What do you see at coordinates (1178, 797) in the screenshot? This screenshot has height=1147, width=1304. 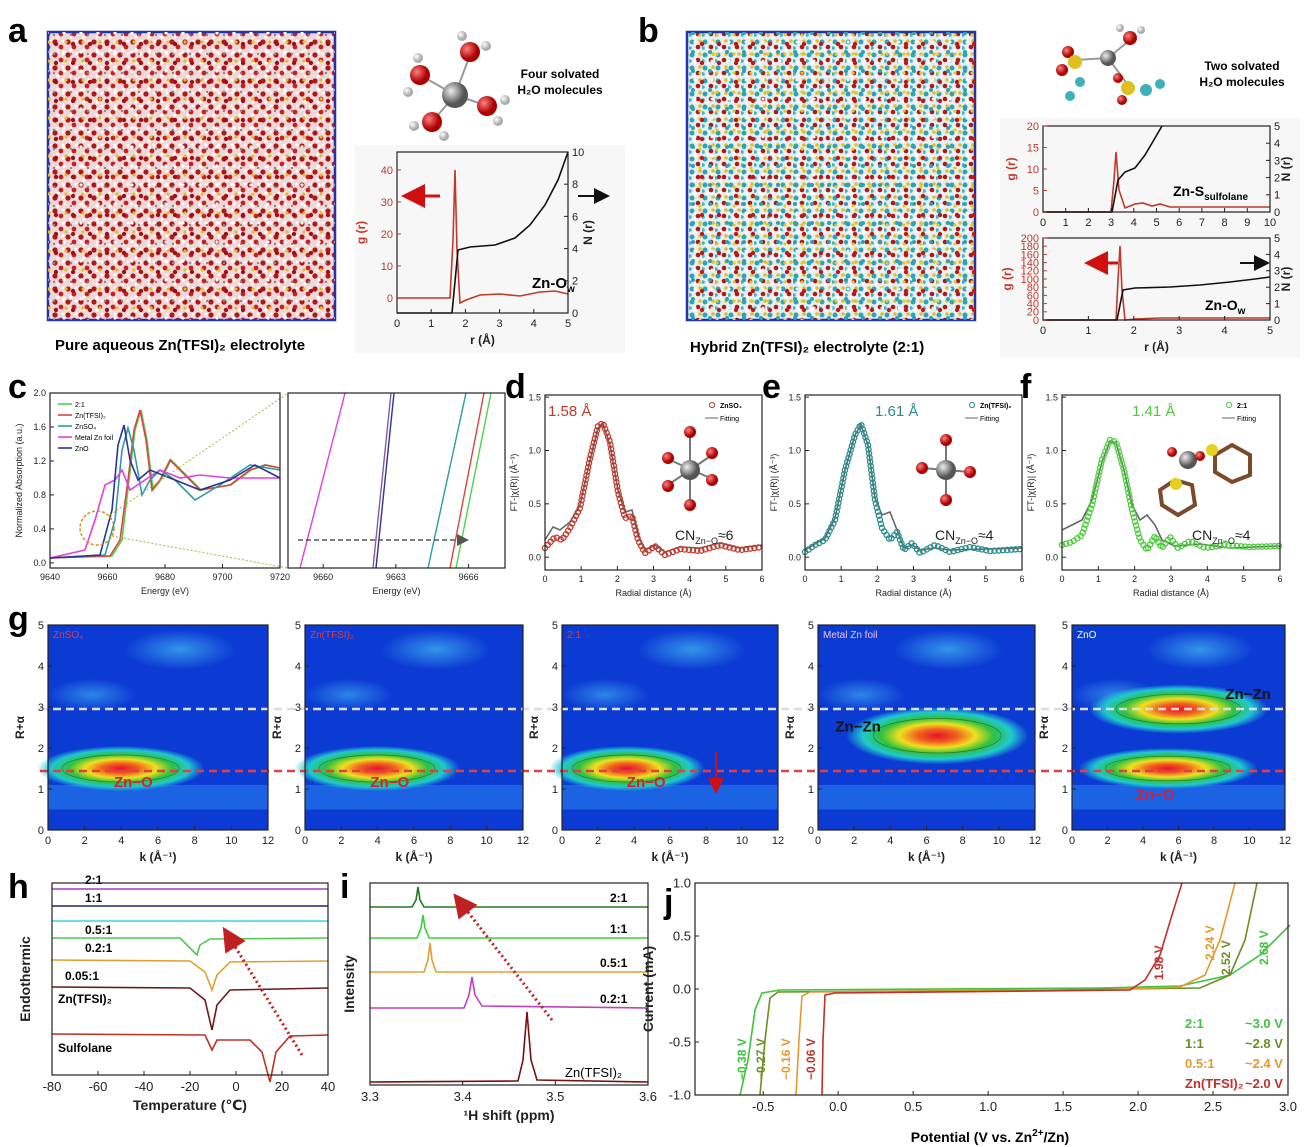 I see `map-band` at bounding box center [1178, 797].